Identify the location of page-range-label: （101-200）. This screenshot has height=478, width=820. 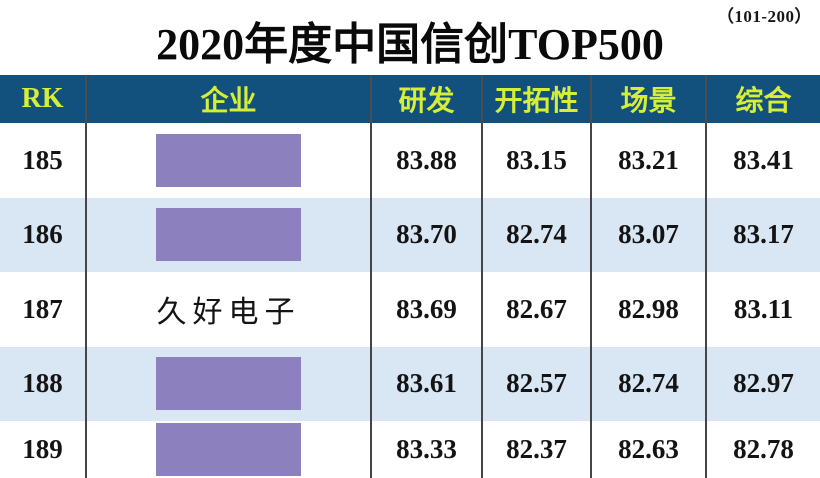
(764, 16).